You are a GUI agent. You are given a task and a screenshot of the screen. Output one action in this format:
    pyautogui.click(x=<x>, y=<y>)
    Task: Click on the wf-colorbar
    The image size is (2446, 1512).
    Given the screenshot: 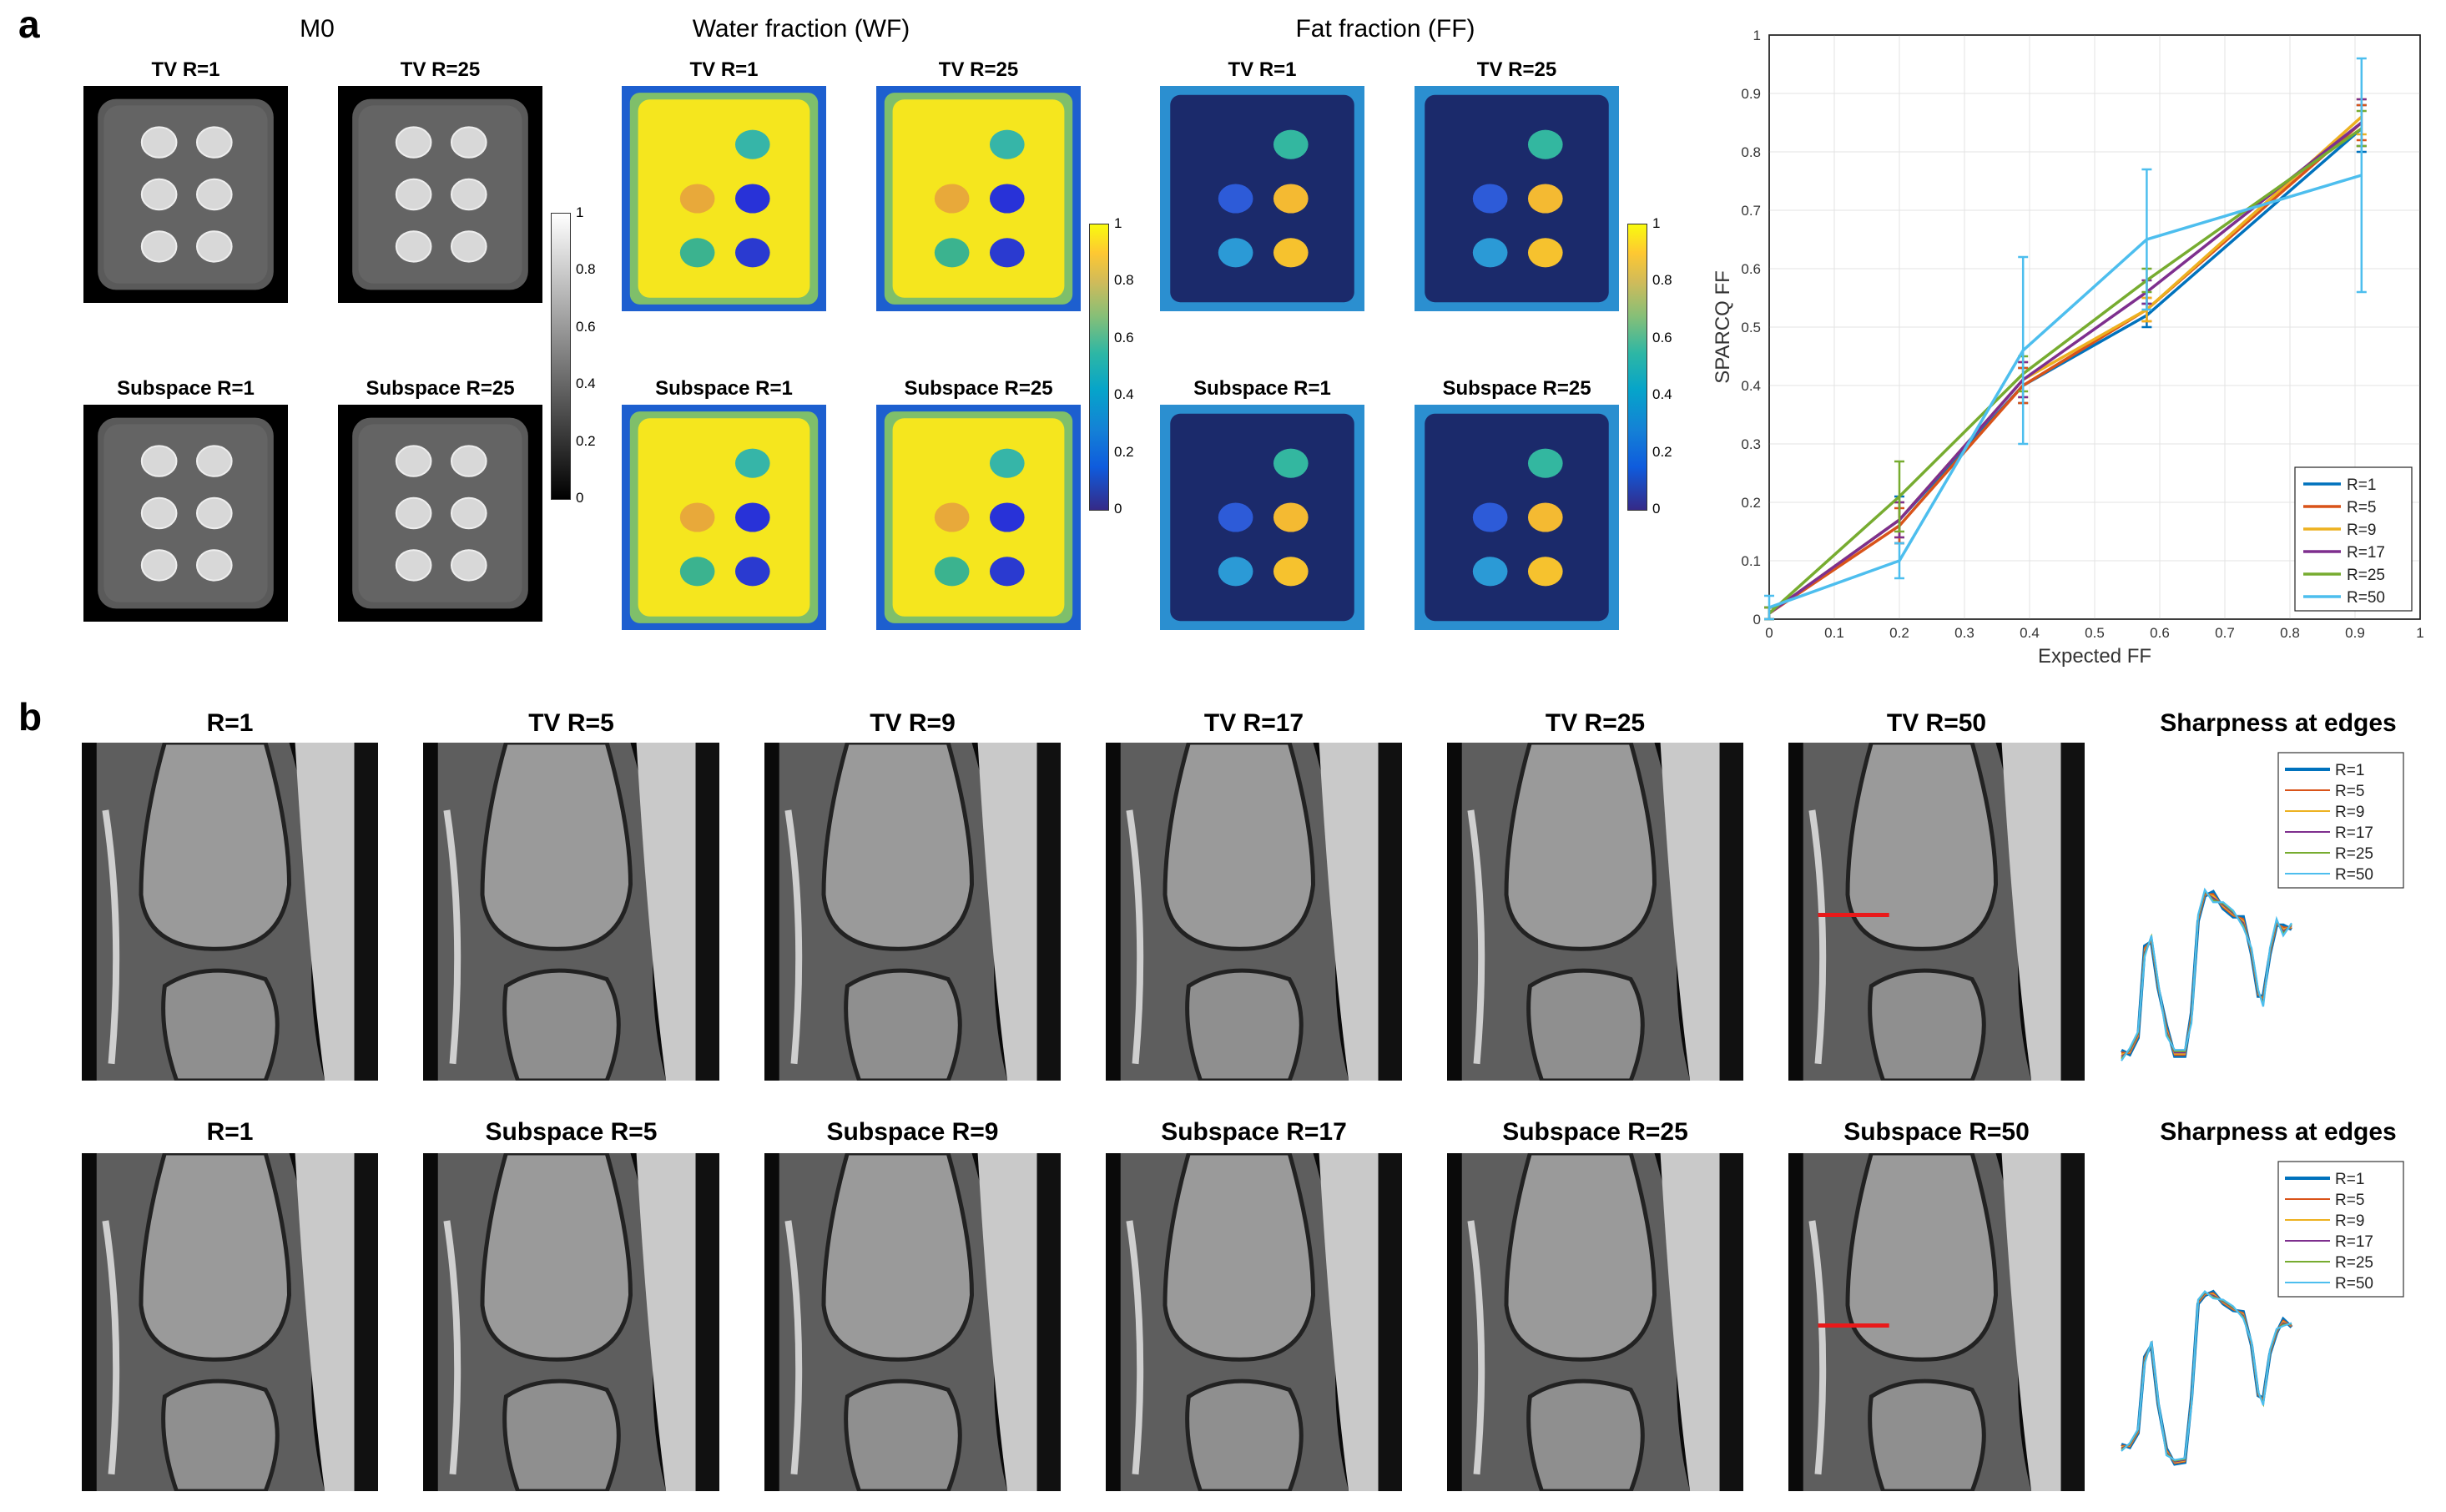 What is the action you would take?
    pyautogui.click(x=1099, y=367)
    